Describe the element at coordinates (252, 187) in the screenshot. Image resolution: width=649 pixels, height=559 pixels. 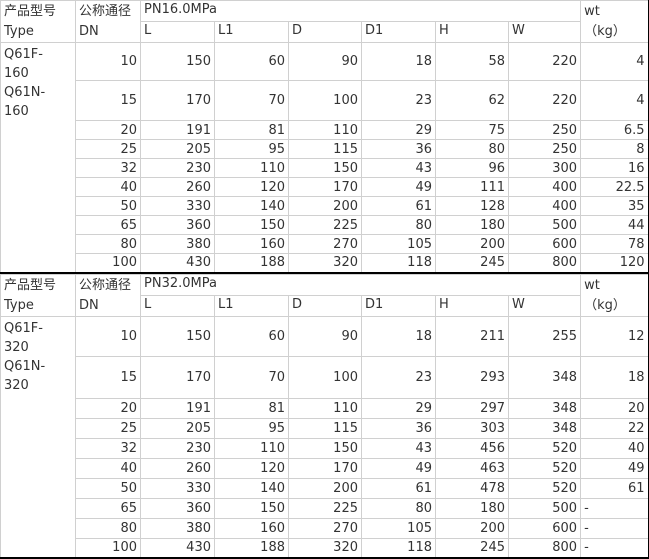
I see `cell-l1: 120` at that location.